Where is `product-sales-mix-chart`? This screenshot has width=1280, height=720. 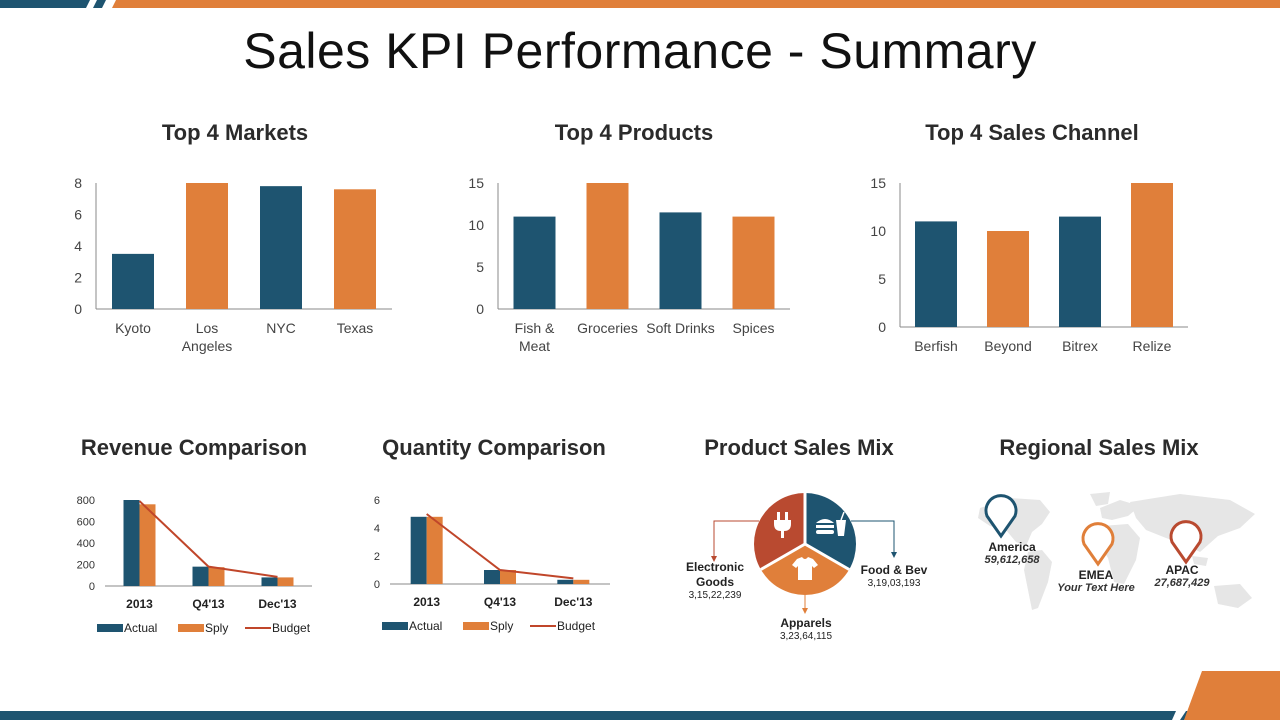 product-sales-mix-chart is located at coordinates (804, 553).